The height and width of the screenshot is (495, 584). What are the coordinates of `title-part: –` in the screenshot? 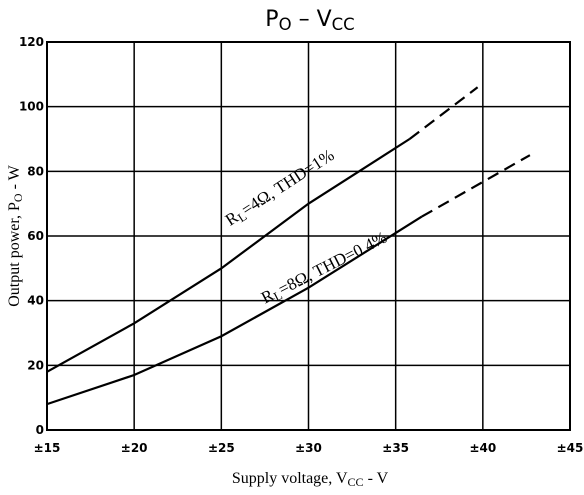 It's located at (304, 19).